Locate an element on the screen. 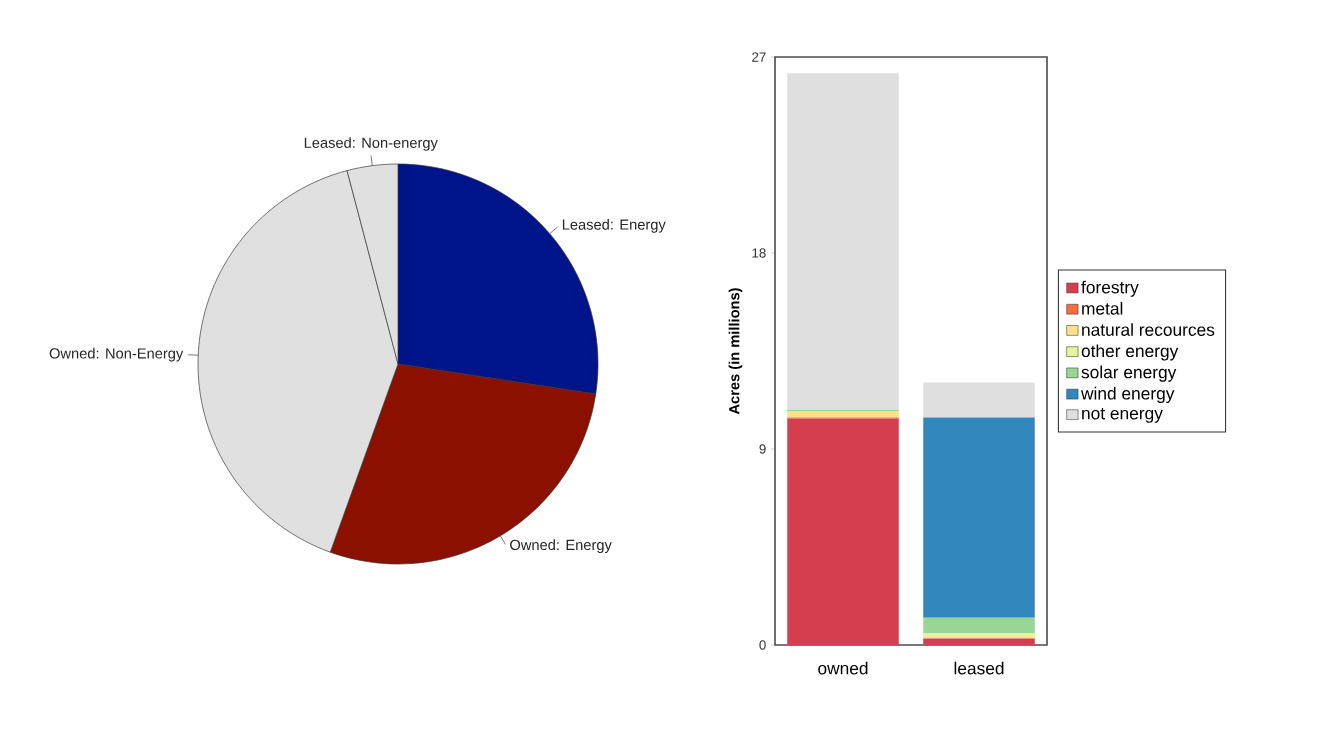 The width and height of the screenshot is (1320, 729). legend-label: forestry is located at coordinates (1110, 288).